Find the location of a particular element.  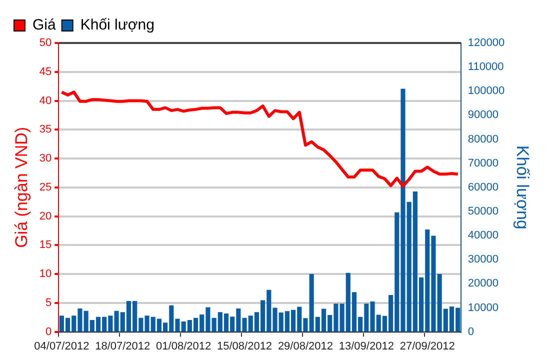

y-axis-title: Giá (ngàn VND) is located at coordinates (21, 187).